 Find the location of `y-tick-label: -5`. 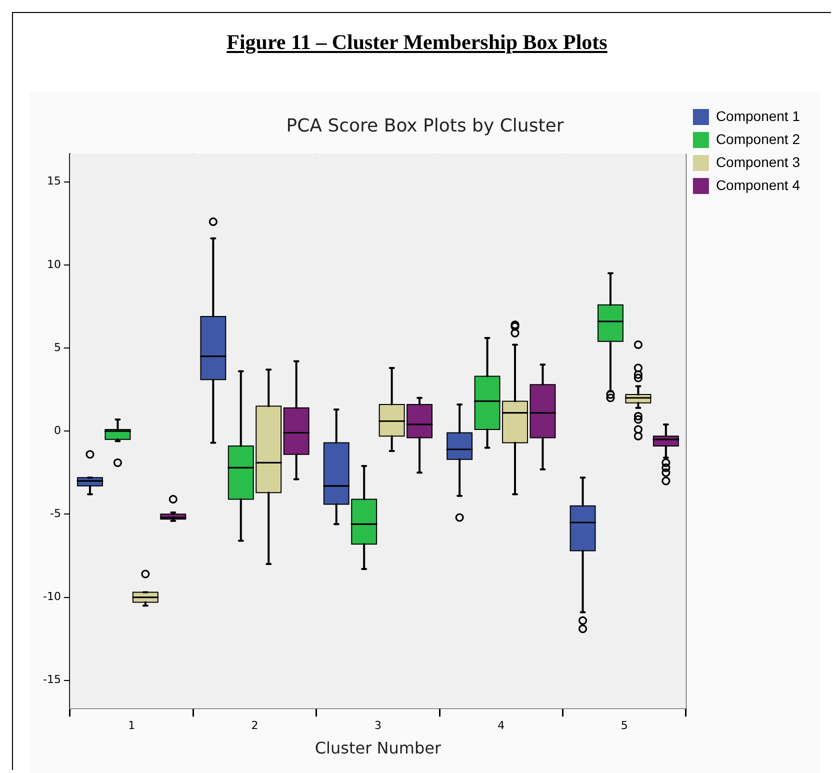

y-tick-label: -5 is located at coordinates (55, 513).